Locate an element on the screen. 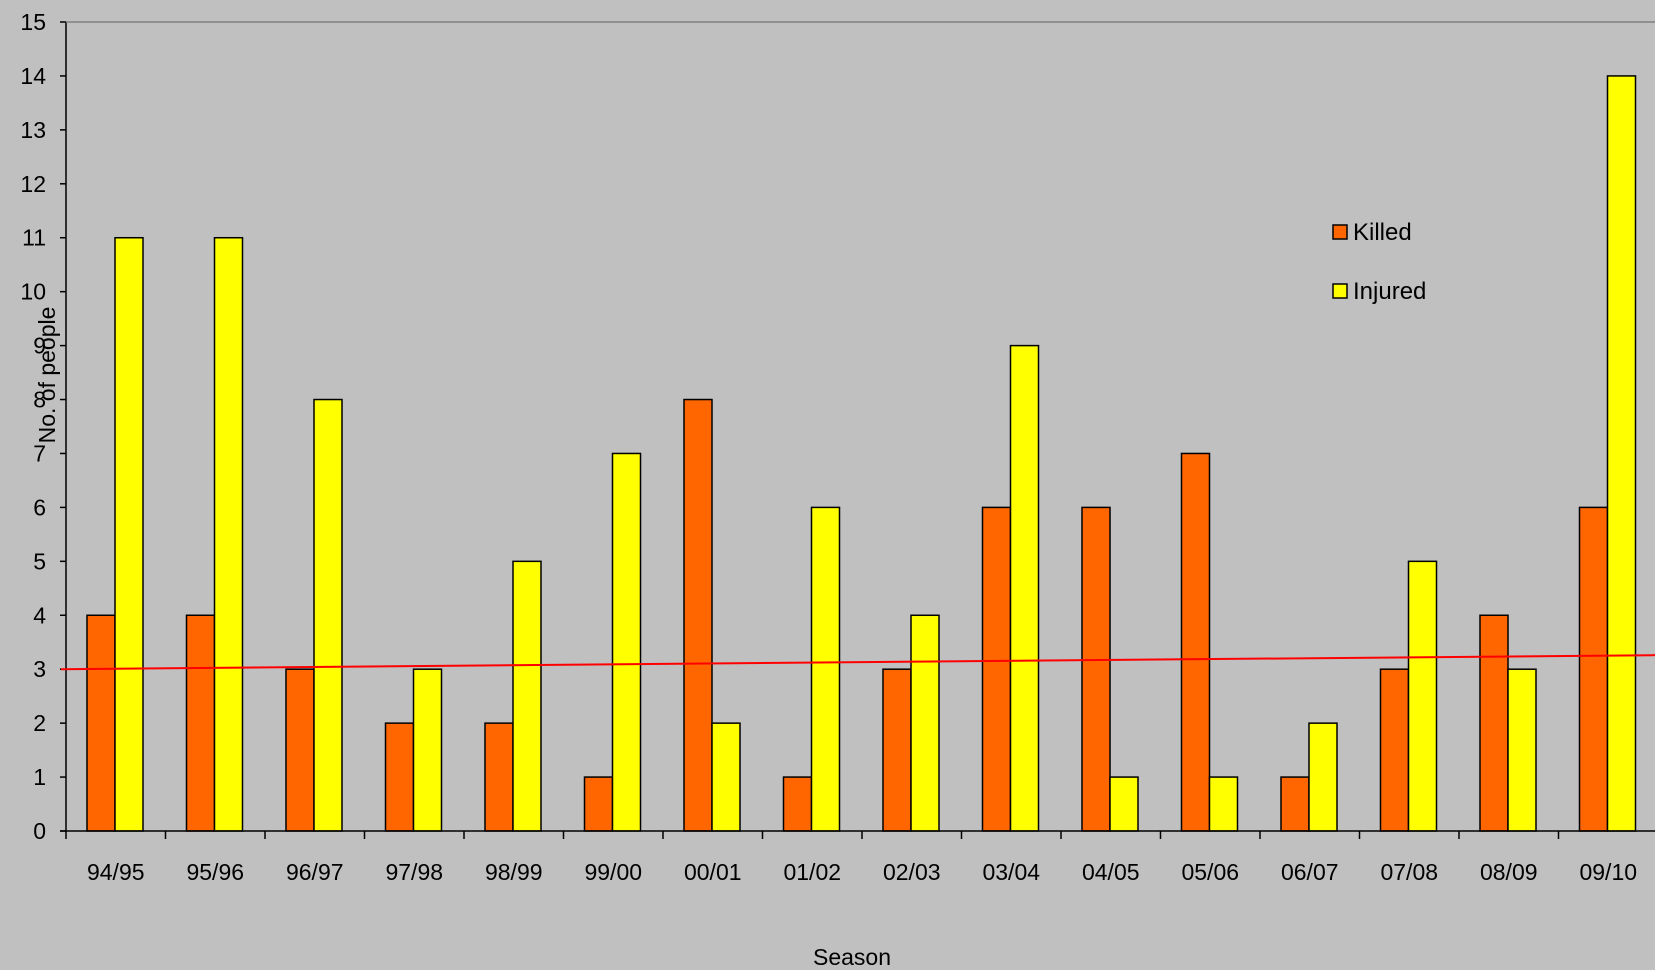 The width and height of the screenshot is (1655, 970). y-tick-label-12: 12 is located at coordinates (33, 184).